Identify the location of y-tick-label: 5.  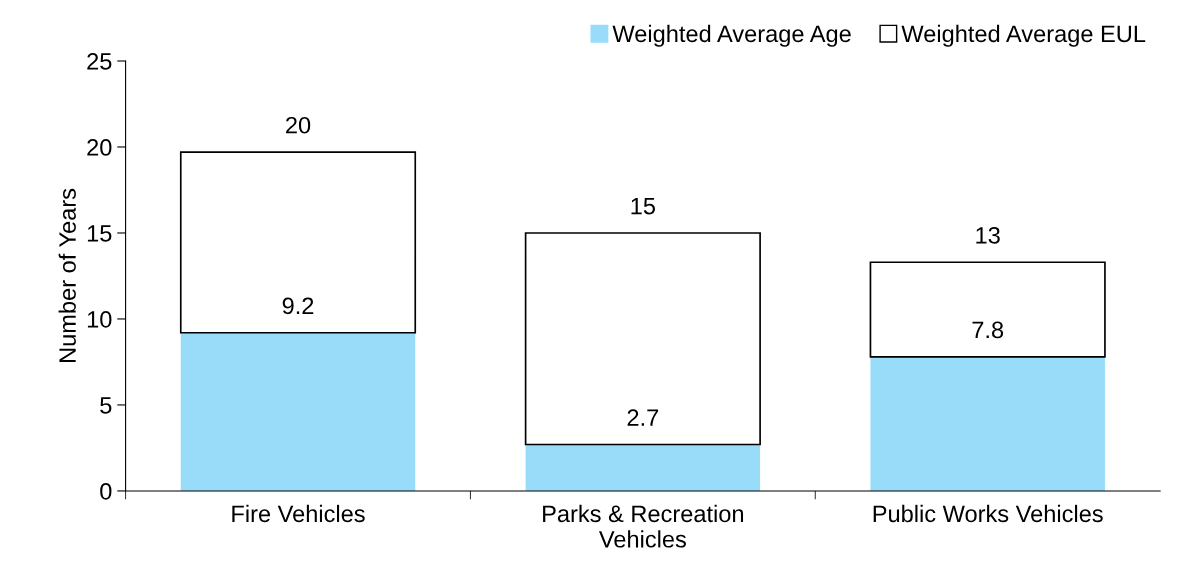
(106, 405).